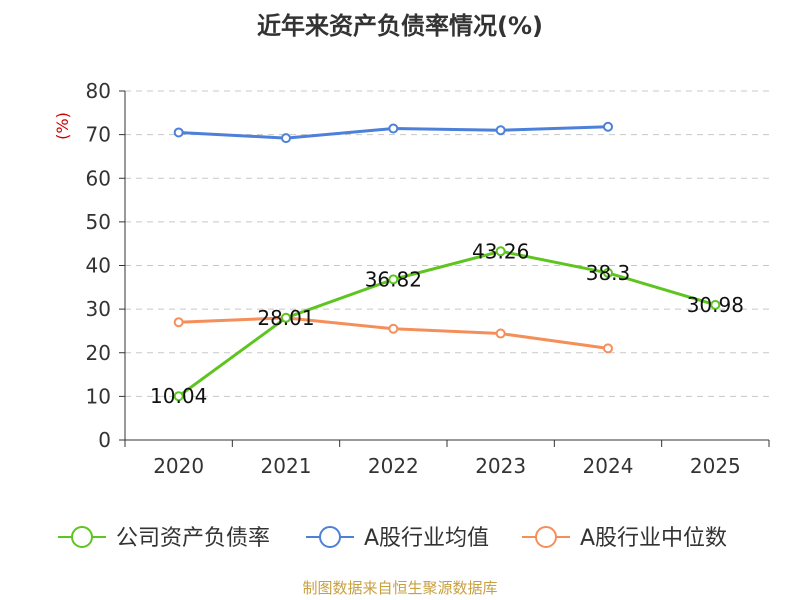 Image resolution: width=800 pixels, height=600 pixels. I want to click on x-tick-label: 2021, so click(286, 466).